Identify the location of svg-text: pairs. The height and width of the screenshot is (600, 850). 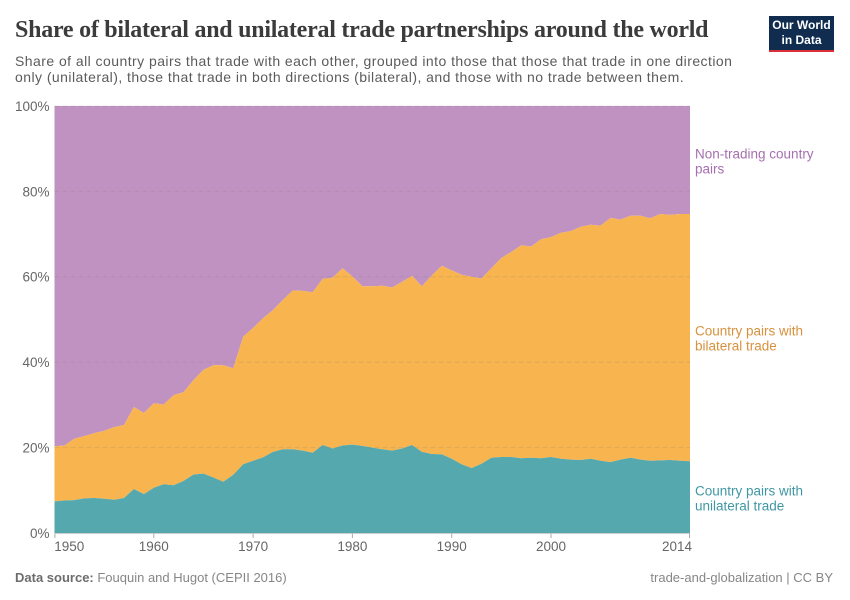
(710, 169).